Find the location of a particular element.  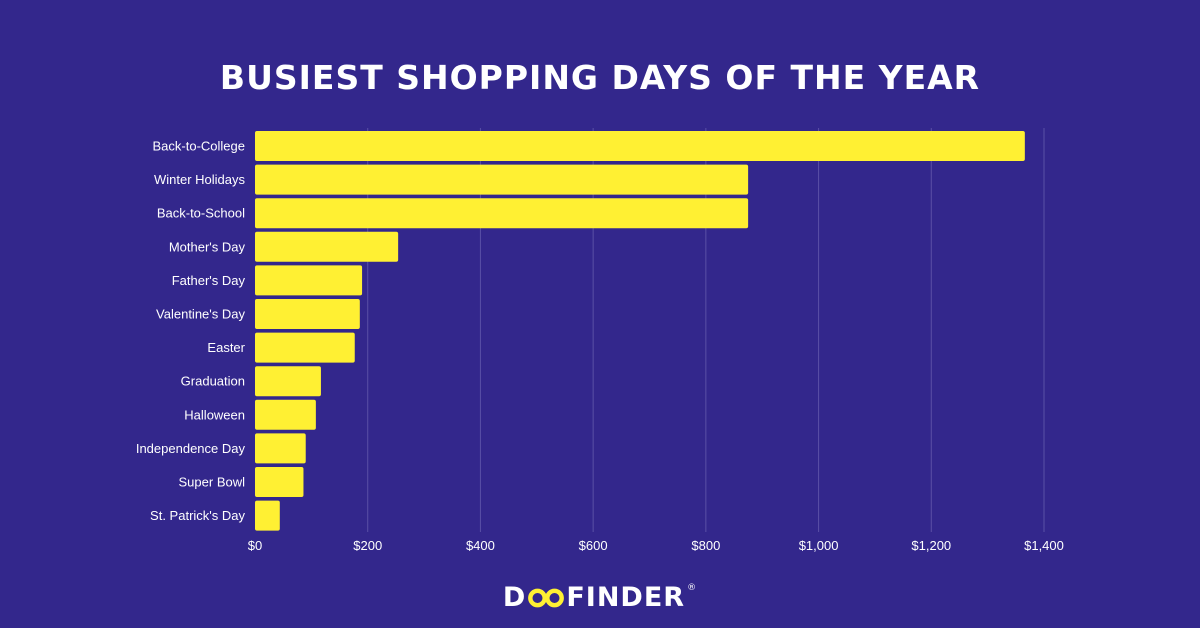

doofinder-logo: D FINDER ® is located at coordinates (600, 598).